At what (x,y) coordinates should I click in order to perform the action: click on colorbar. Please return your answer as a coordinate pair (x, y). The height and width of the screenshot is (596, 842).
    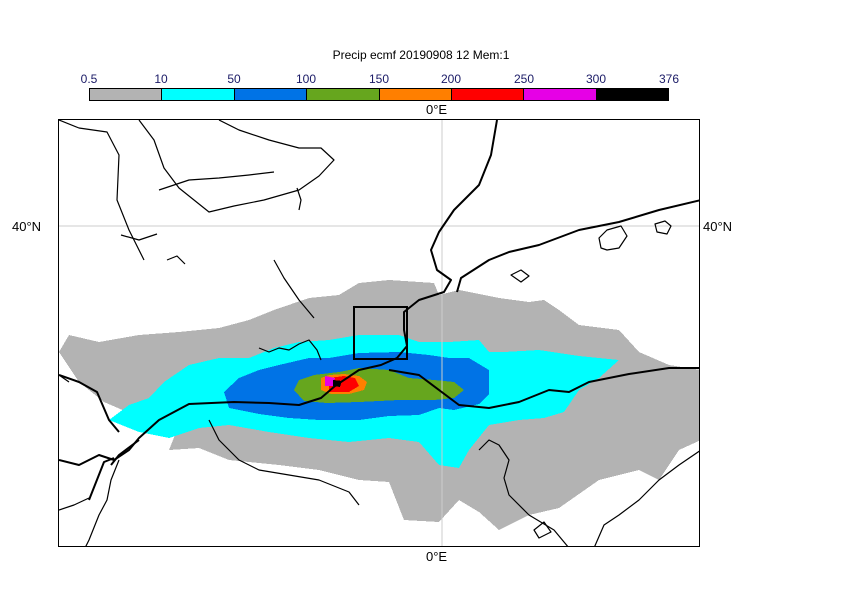
    Looking at the image, I should click on (379, 94).